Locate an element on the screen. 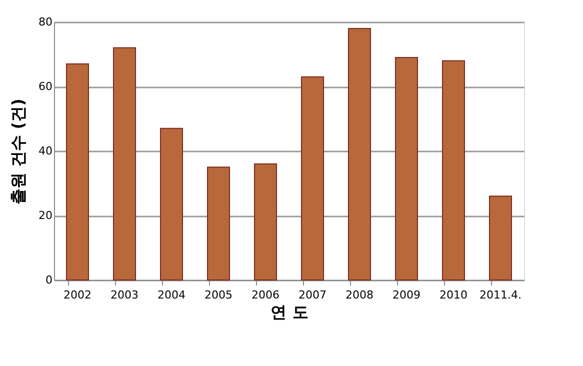  x-tick-label: 2002 is located at coordinates (78, 295).